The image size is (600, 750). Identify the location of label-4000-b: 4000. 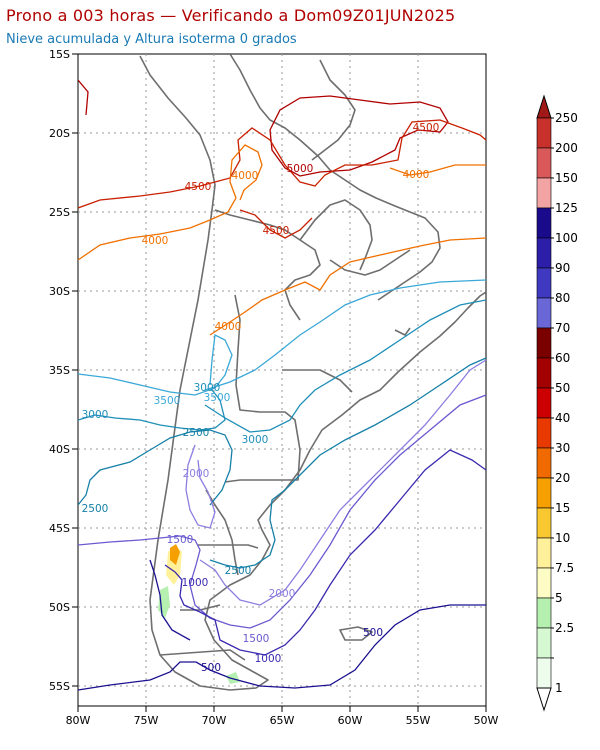
(155, 241).